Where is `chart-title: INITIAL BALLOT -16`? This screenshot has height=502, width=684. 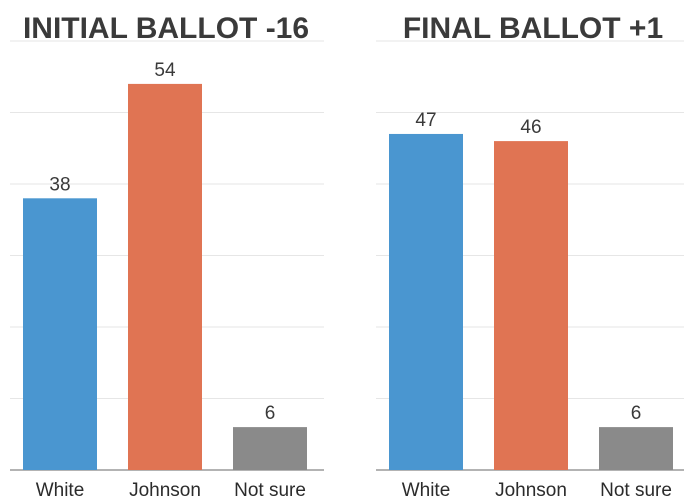
chart-title: INITIAL BALLOT -16 is located at coordinates (166, 28).